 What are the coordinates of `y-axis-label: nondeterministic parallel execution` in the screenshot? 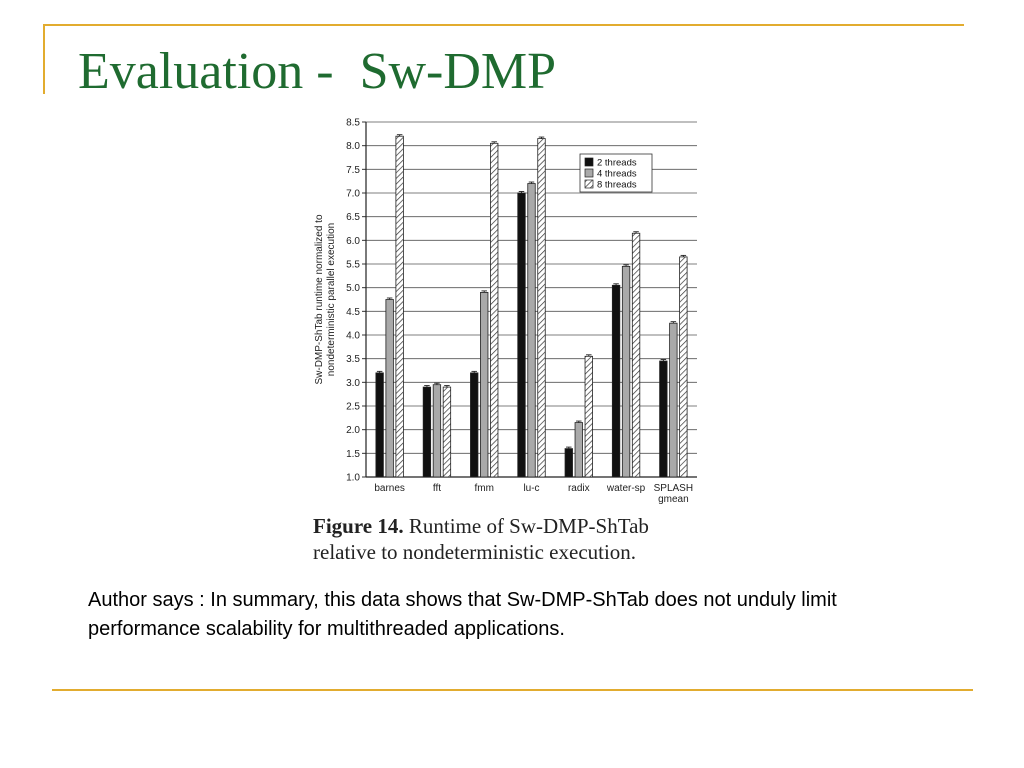 It's located at (331, 299).